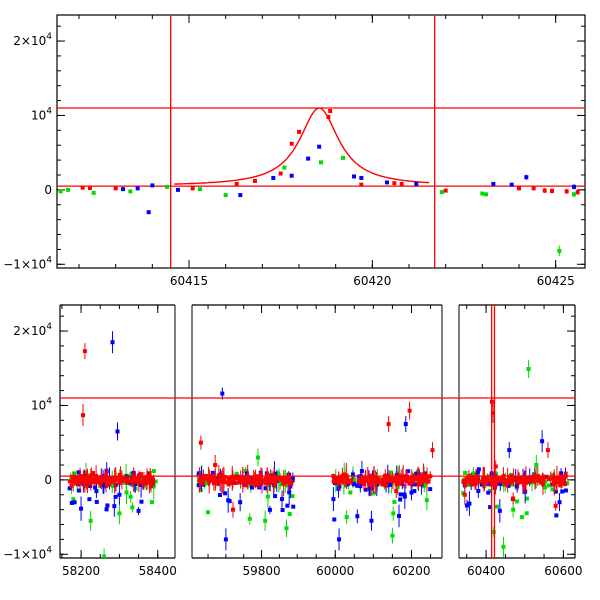 This screenshot has height=600, width=600. What do you see at coordinates (38, 405) in the screenshot?
I see `y-tick-label-base: 10` at bounding box center [38, 405].